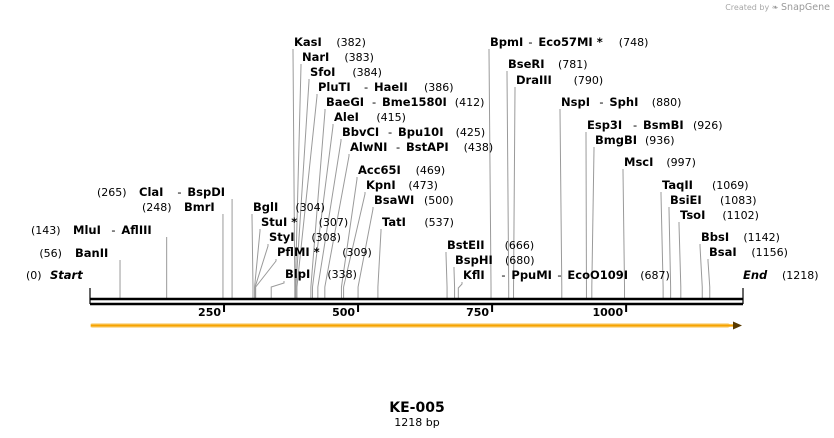 The height and width of the screenshot is (438, 834). I want to click on site-name: MscI, so click(638, 162).